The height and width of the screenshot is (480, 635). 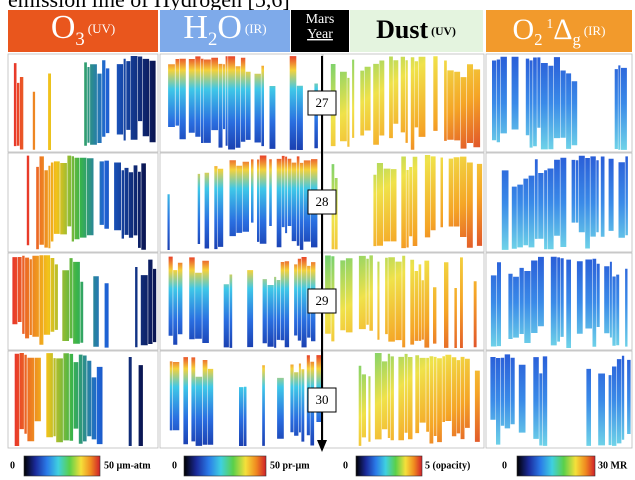 I want to click on header-part: 3, so click(x=79, y=39).